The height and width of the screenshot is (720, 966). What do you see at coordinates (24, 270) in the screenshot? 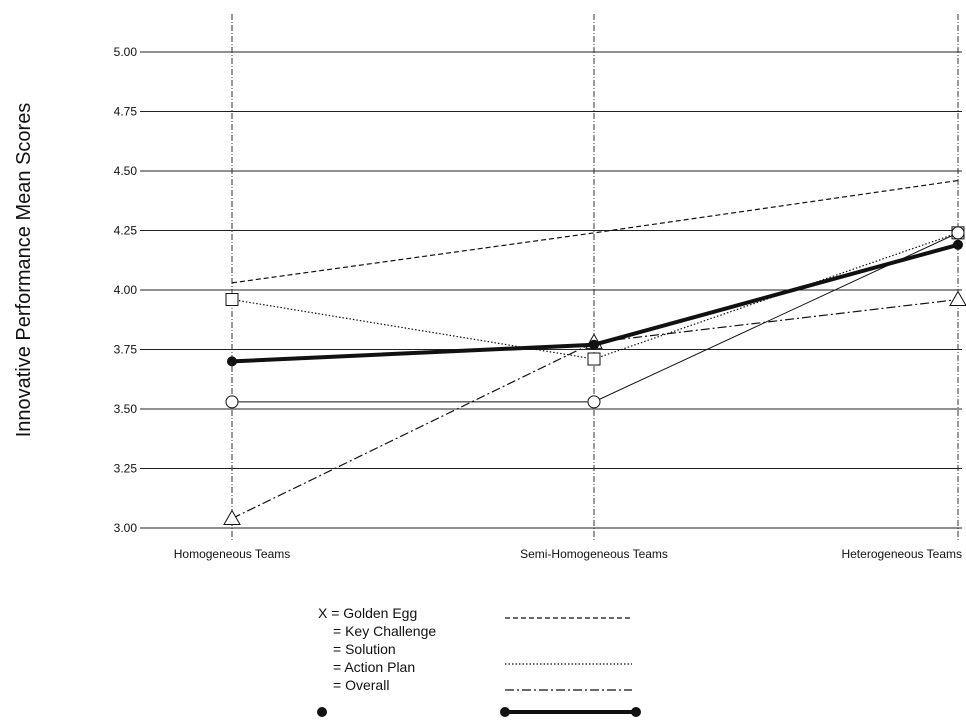
I see `y-axis-label: Innovative Performance Mean Scores` at bounding box center [24, 270].